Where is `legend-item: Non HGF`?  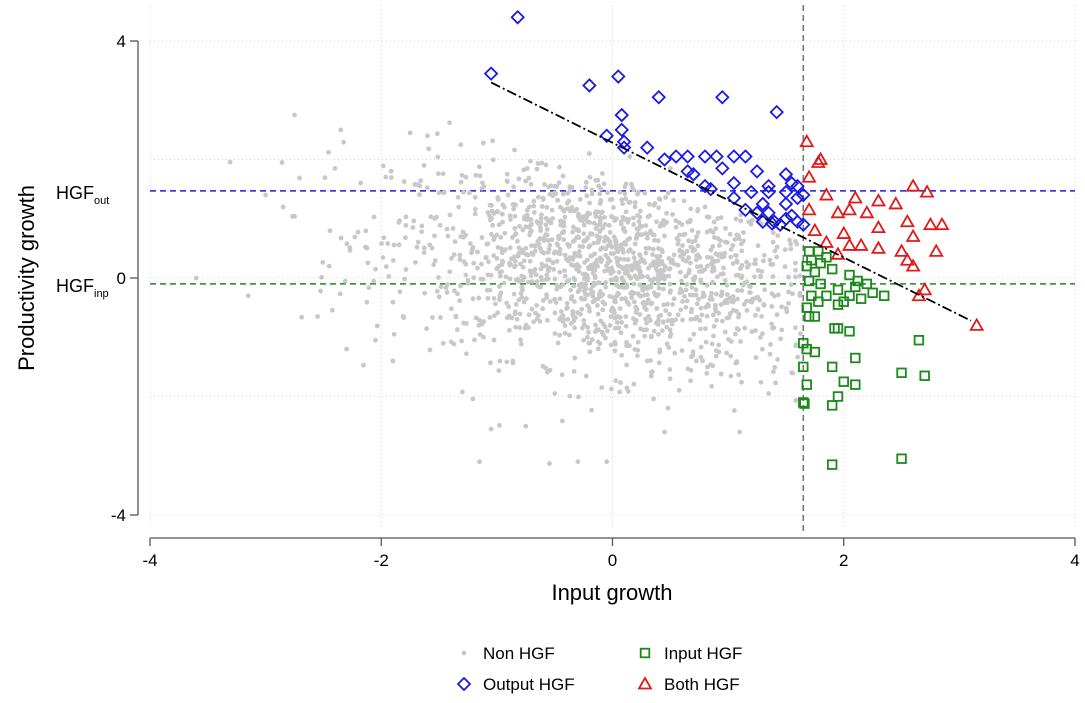
legend-item: Non HGF is located at coordinates (508, 653).